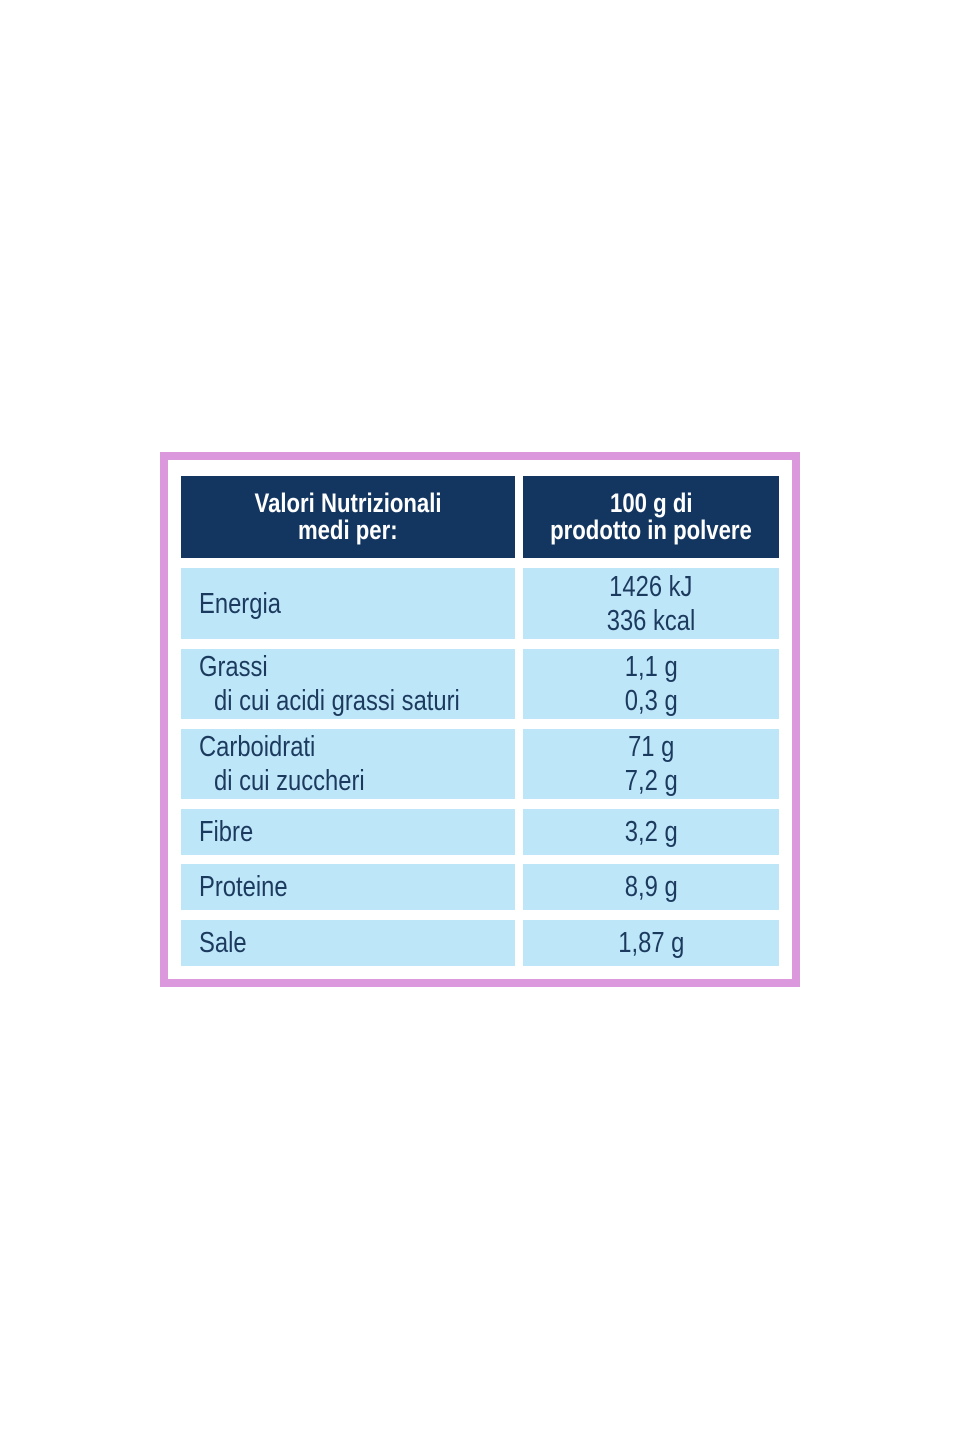 The image size is (960, 1440). I want to click on cell-text: Grassi, so click(233, 667).